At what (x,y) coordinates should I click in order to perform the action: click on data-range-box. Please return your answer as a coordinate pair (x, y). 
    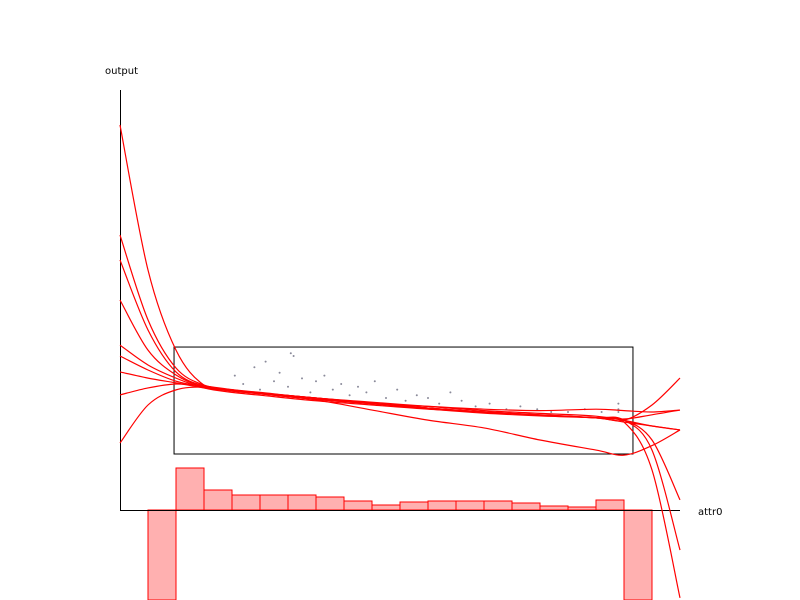
    Looking at the image, I should click on (403, 400).